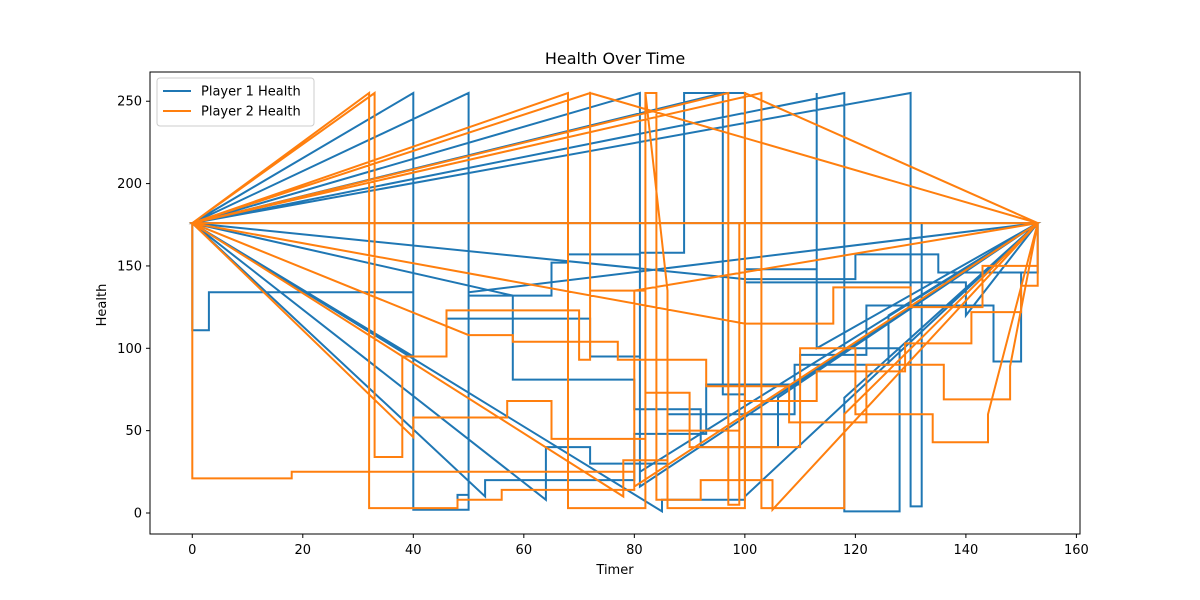 The height and width of the screenshot is (600, 1200). What do you see at coordinates (744, 550) in the screenshot?
I see `x-tick-label: 100` at bounding box center [744, 550].